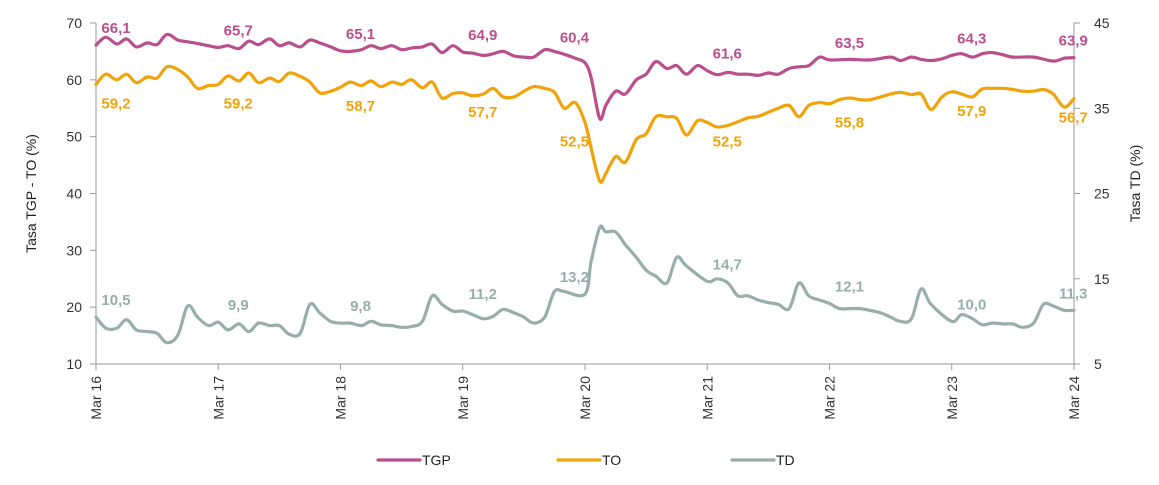 The height and width of the screenshot is (485, 1159). Describe the element at coordinates (727, 54) in the screenshot. I see `data-label-tgp: 61,6` at that location.